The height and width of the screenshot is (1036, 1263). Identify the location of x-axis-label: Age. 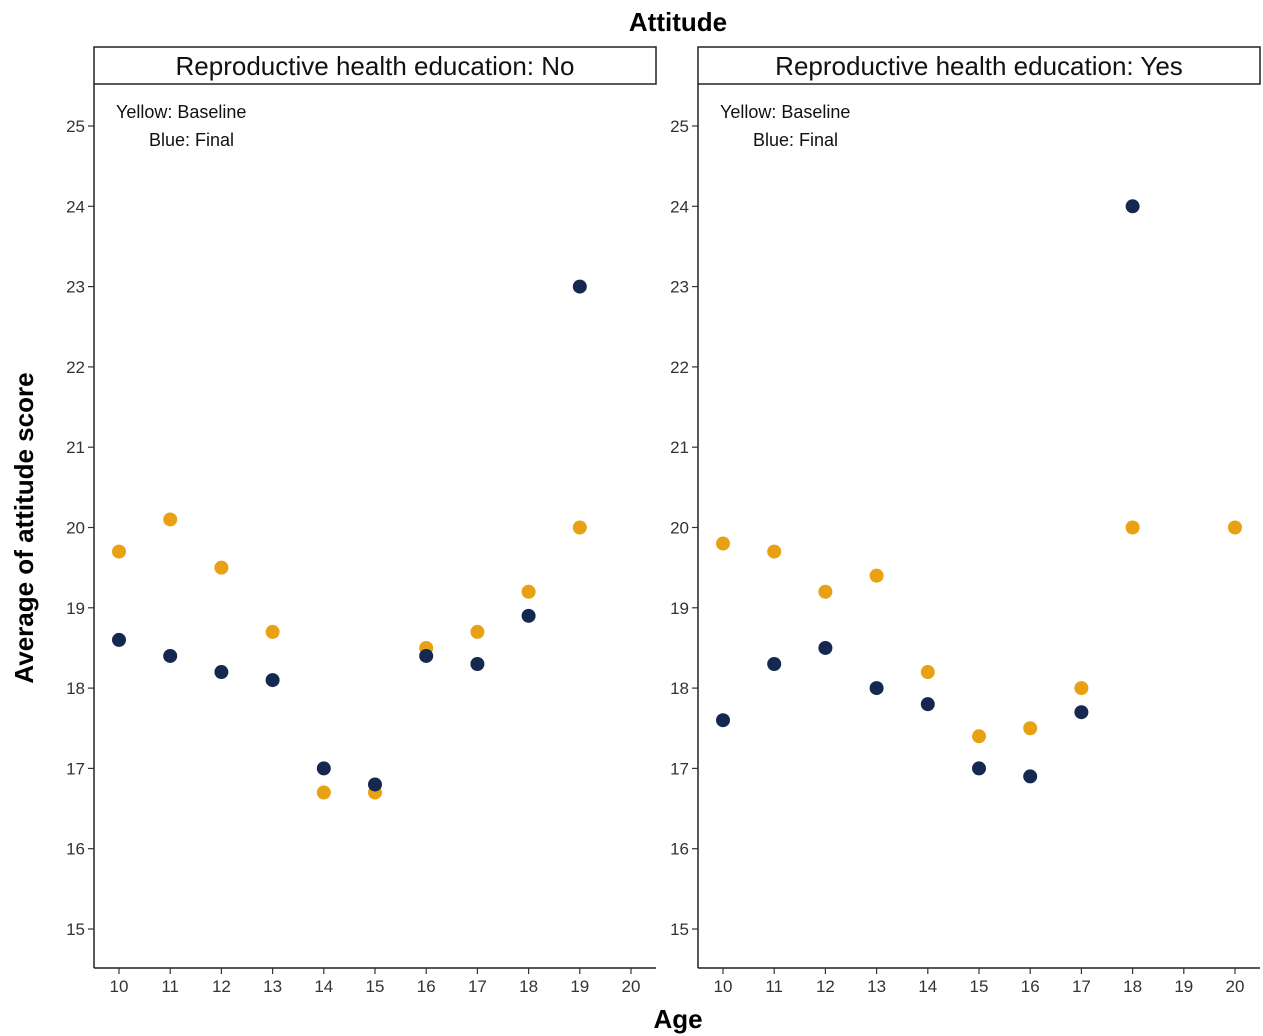
(677, 1019).